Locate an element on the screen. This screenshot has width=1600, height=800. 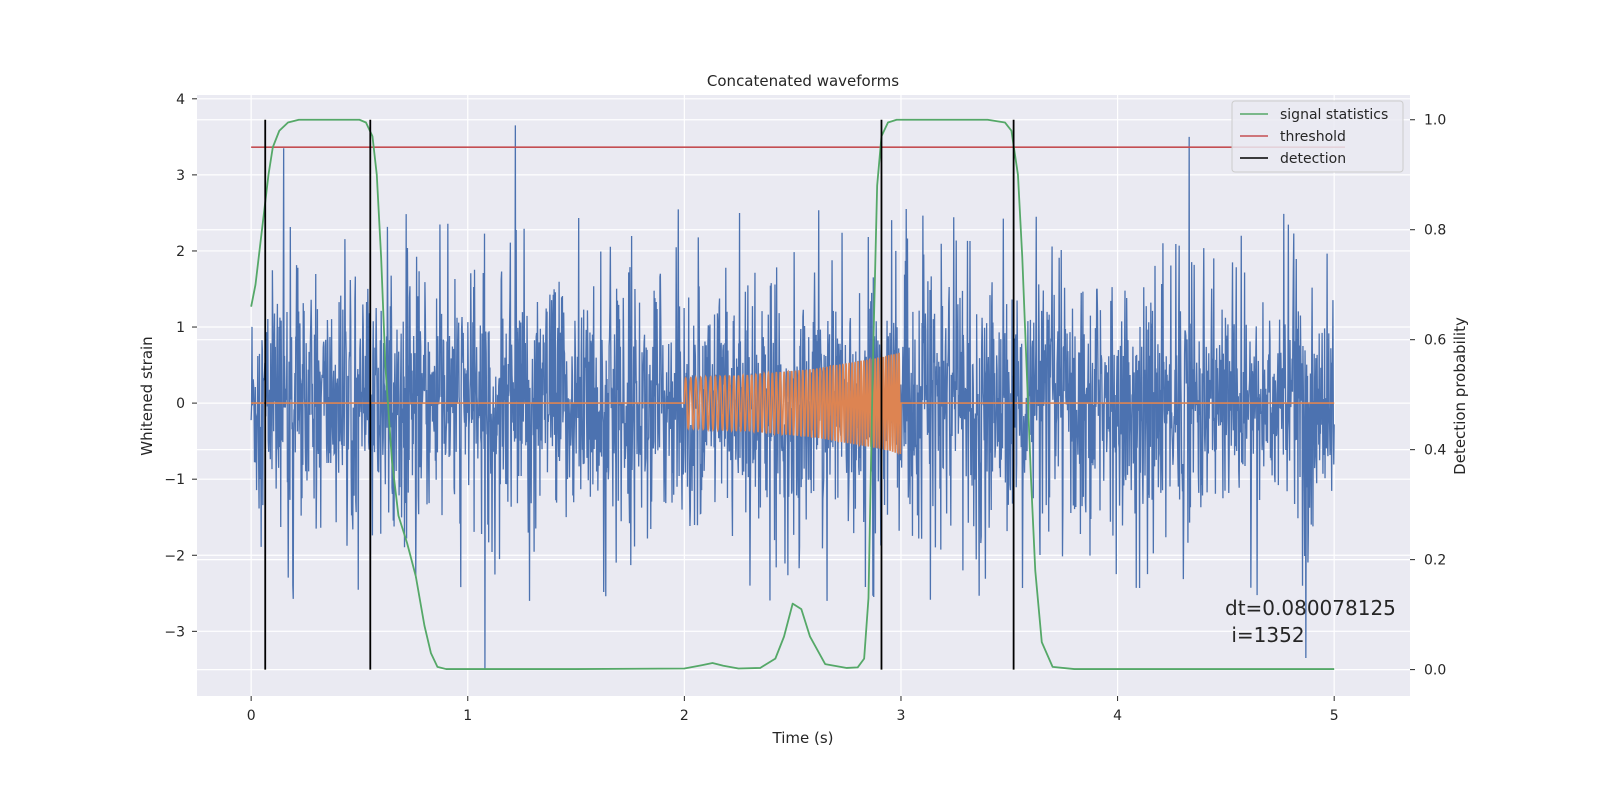
chart-title: Concatenated waveforms is located at coordinates (803, 81).